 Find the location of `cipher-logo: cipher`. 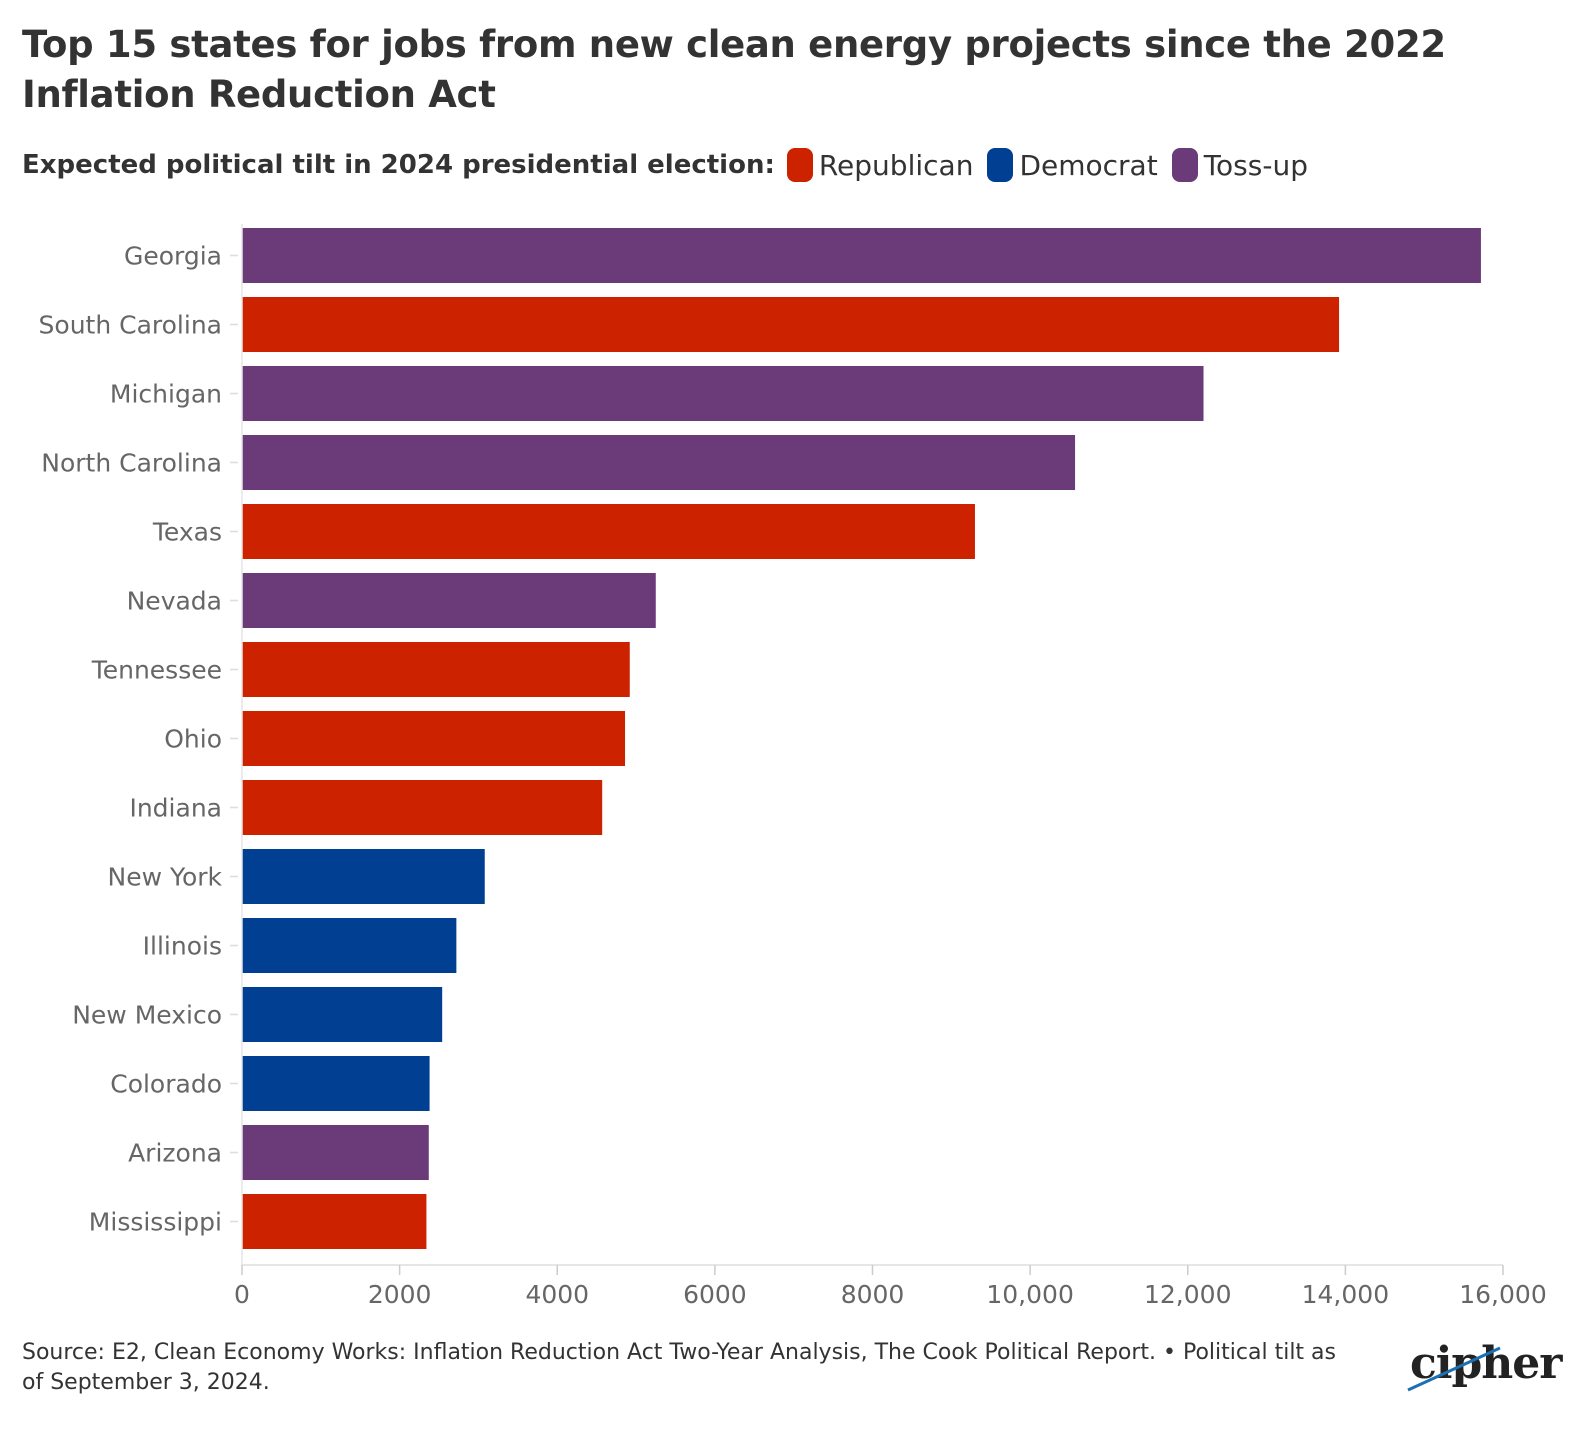

cipher-logo: cipher is located at coordinates (1484, 1368).